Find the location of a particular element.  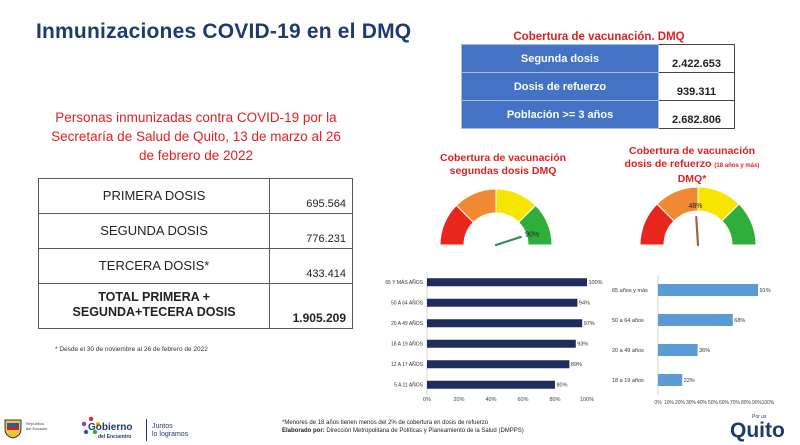

value-label: 100% is located at coordinates (596, 283).